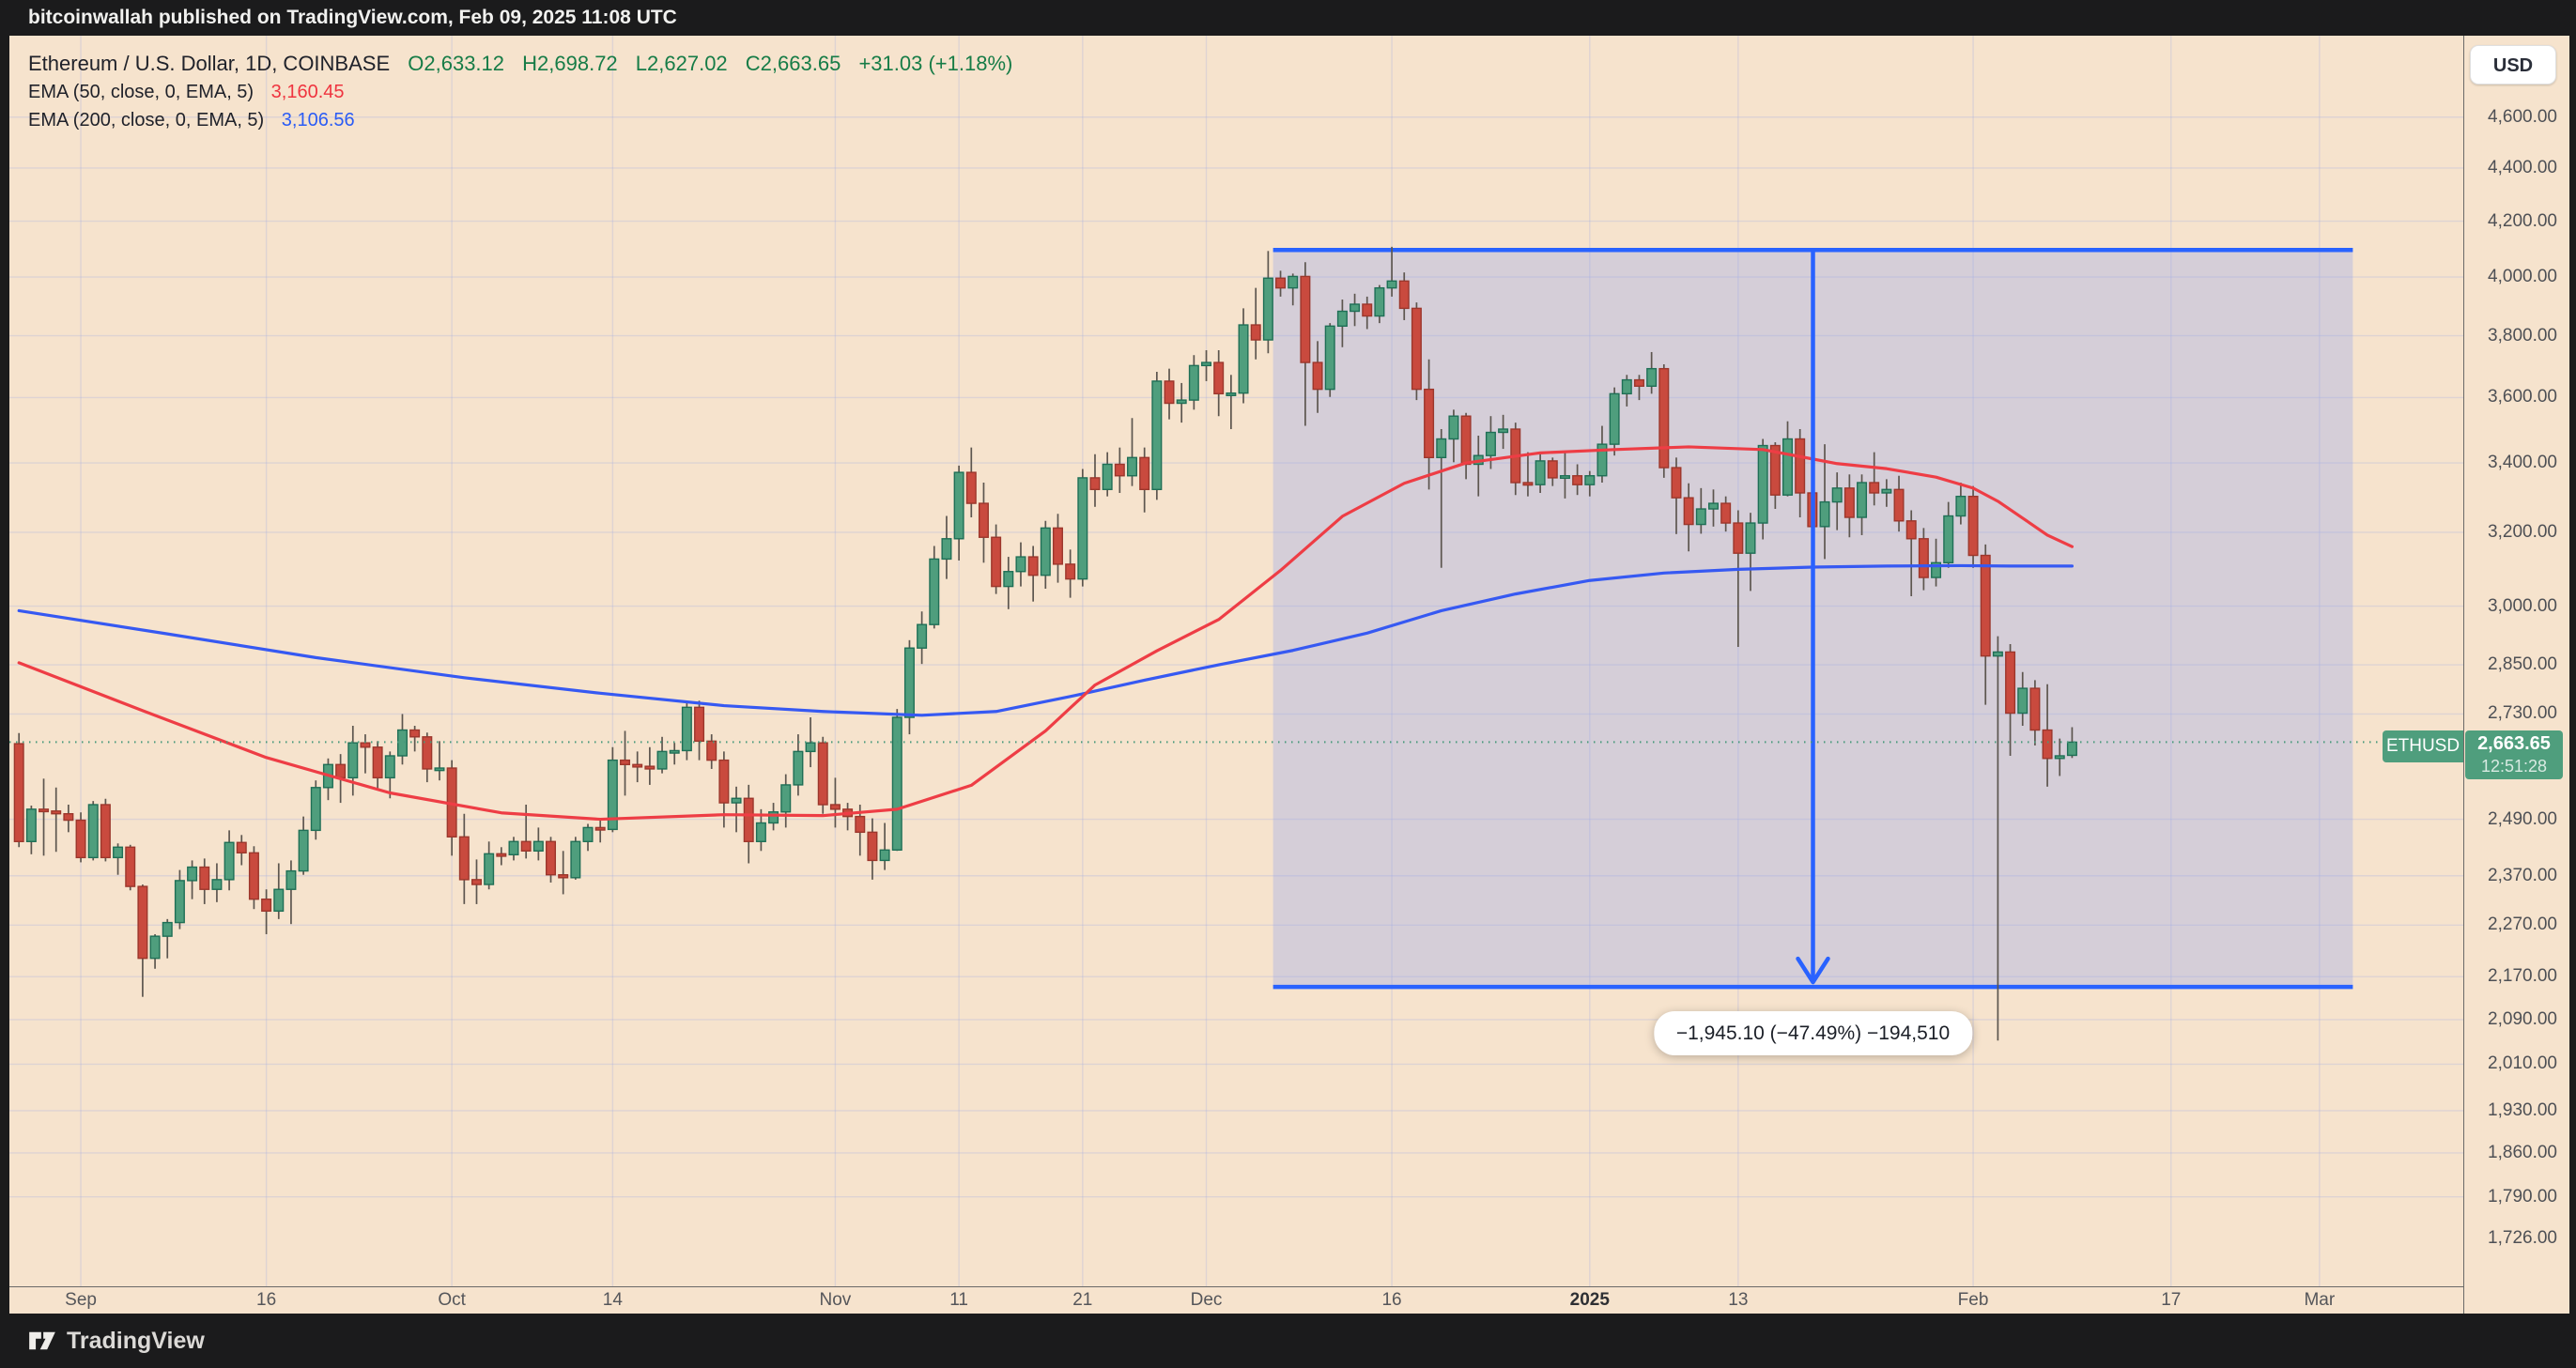 This screenshot has height=1368, width=2576. Describe the element at coordinates (1288, 1341) in the screenshot. I see `footer: TradingView` at that location.